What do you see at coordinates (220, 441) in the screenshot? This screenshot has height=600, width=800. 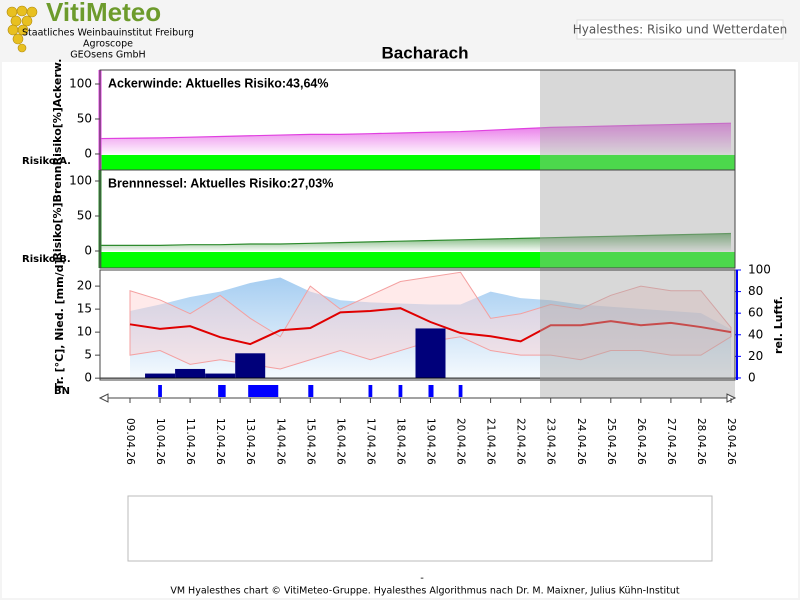 I see `x-tick-label: 12.04.26` at bounding box center [220, 441].